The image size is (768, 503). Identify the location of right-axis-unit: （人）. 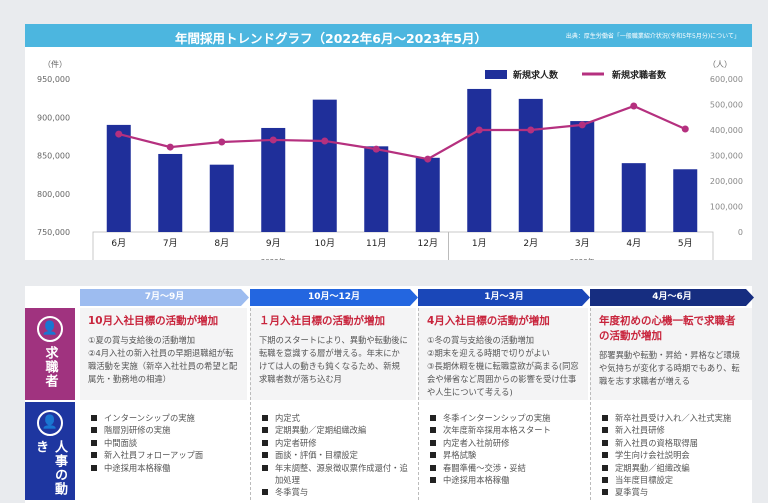
(720, 64).